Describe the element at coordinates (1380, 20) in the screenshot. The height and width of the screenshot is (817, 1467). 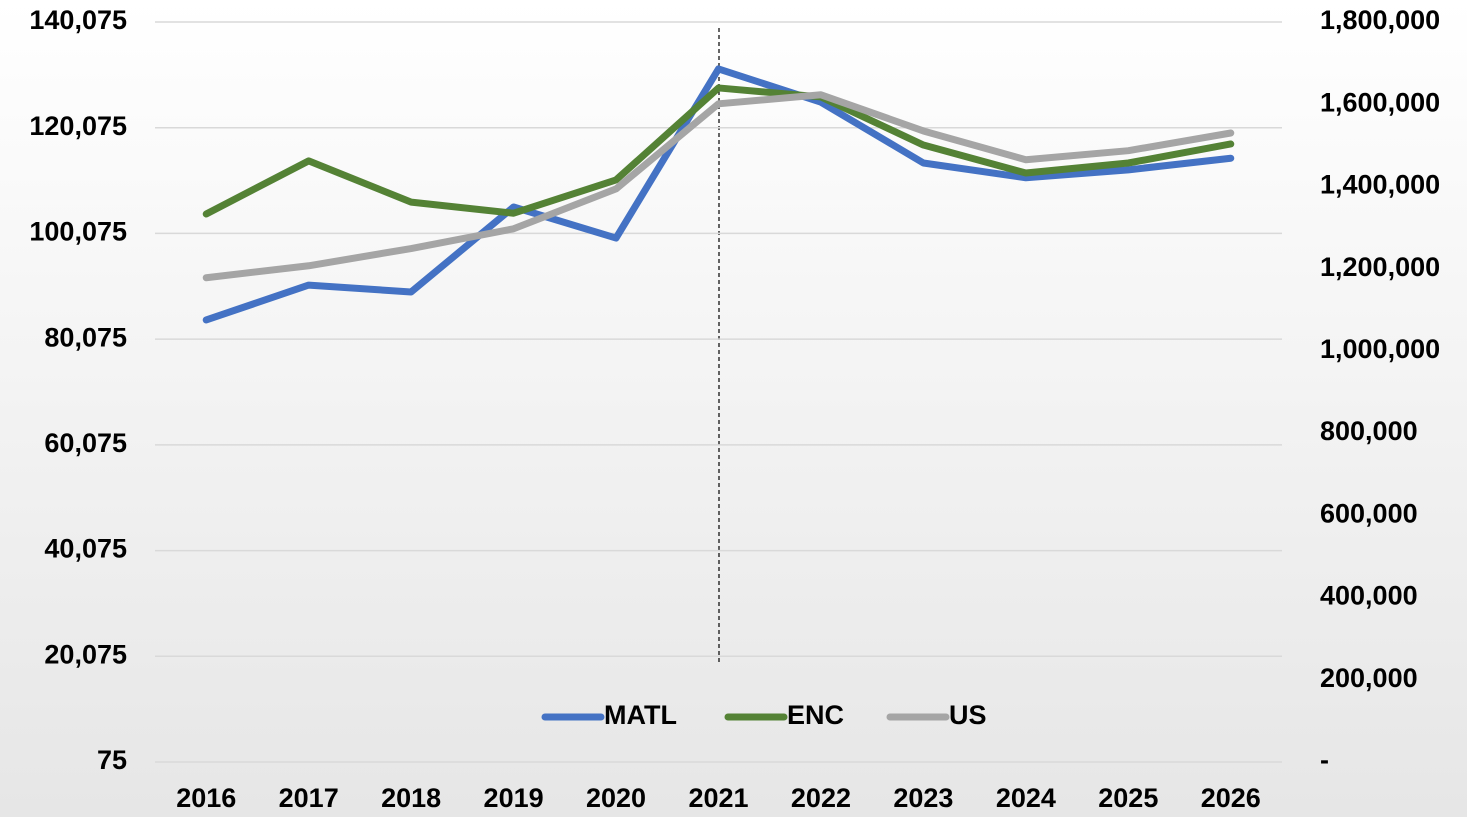
I see `y2-tick-label: 1,800,000` at that location.